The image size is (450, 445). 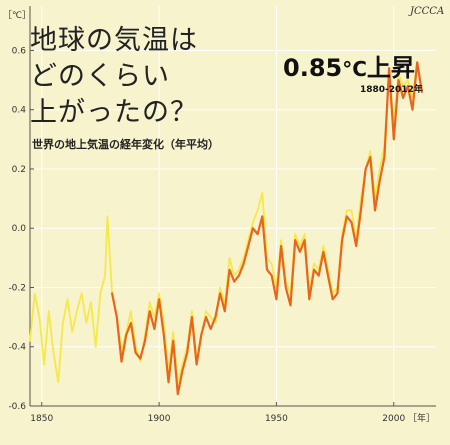 What do you see at coordinates (313, 68) in the screenshot?
I see `headline-value: 0.85` at bounding box center [313, 68].